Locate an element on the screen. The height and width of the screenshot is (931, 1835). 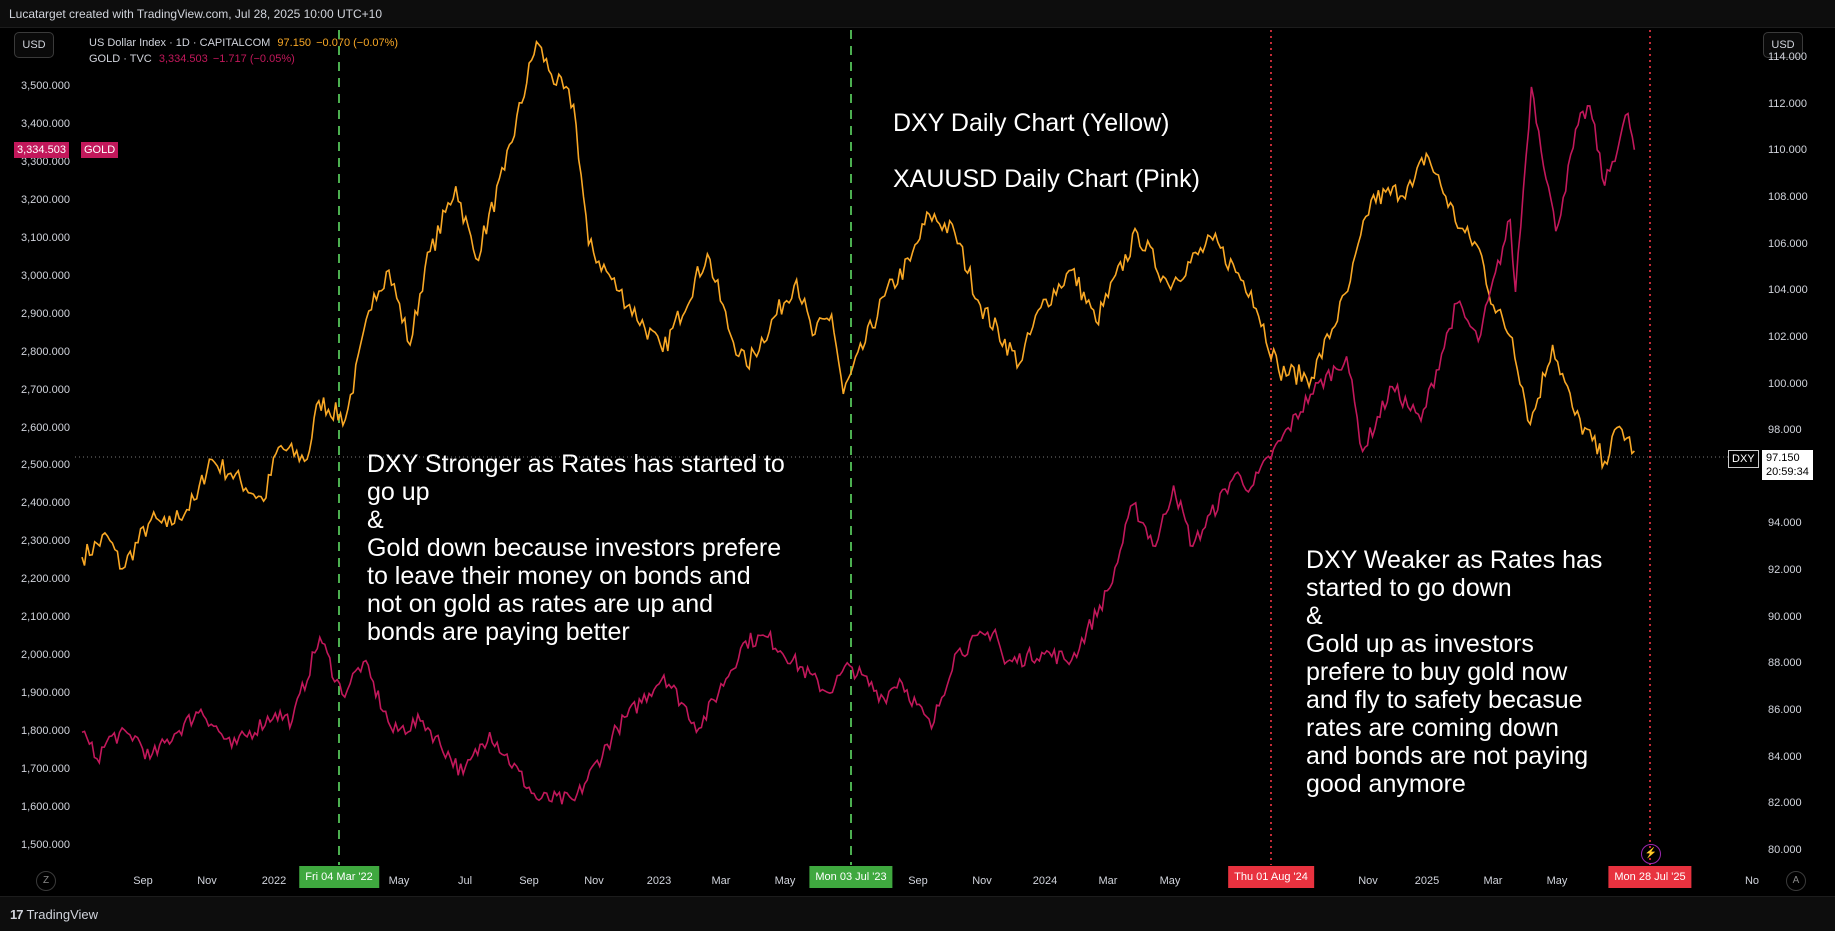
right-axis-tick-label: 84.000 is located at coordinates (1785, 756).